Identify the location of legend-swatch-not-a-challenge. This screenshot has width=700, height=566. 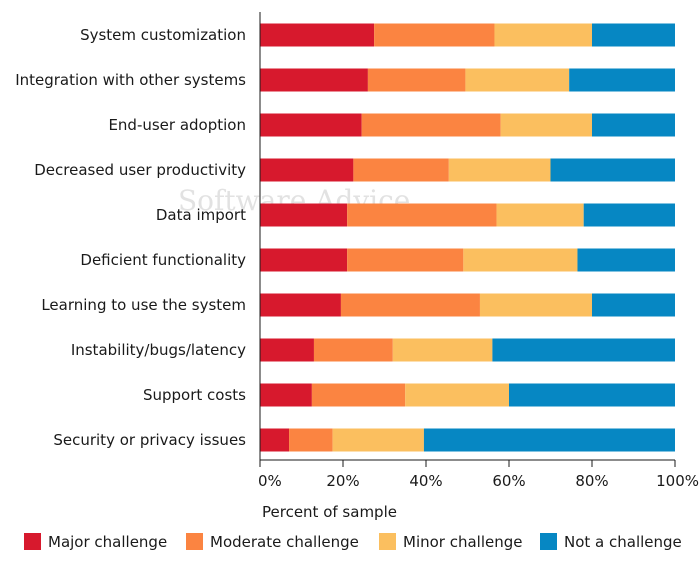
(548, 541).